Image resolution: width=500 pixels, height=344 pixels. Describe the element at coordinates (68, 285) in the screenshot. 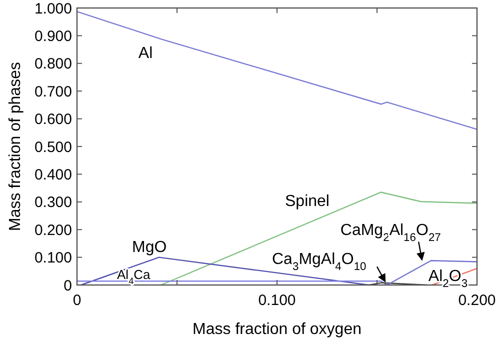

I see `y-tick-label: 0` at that location.